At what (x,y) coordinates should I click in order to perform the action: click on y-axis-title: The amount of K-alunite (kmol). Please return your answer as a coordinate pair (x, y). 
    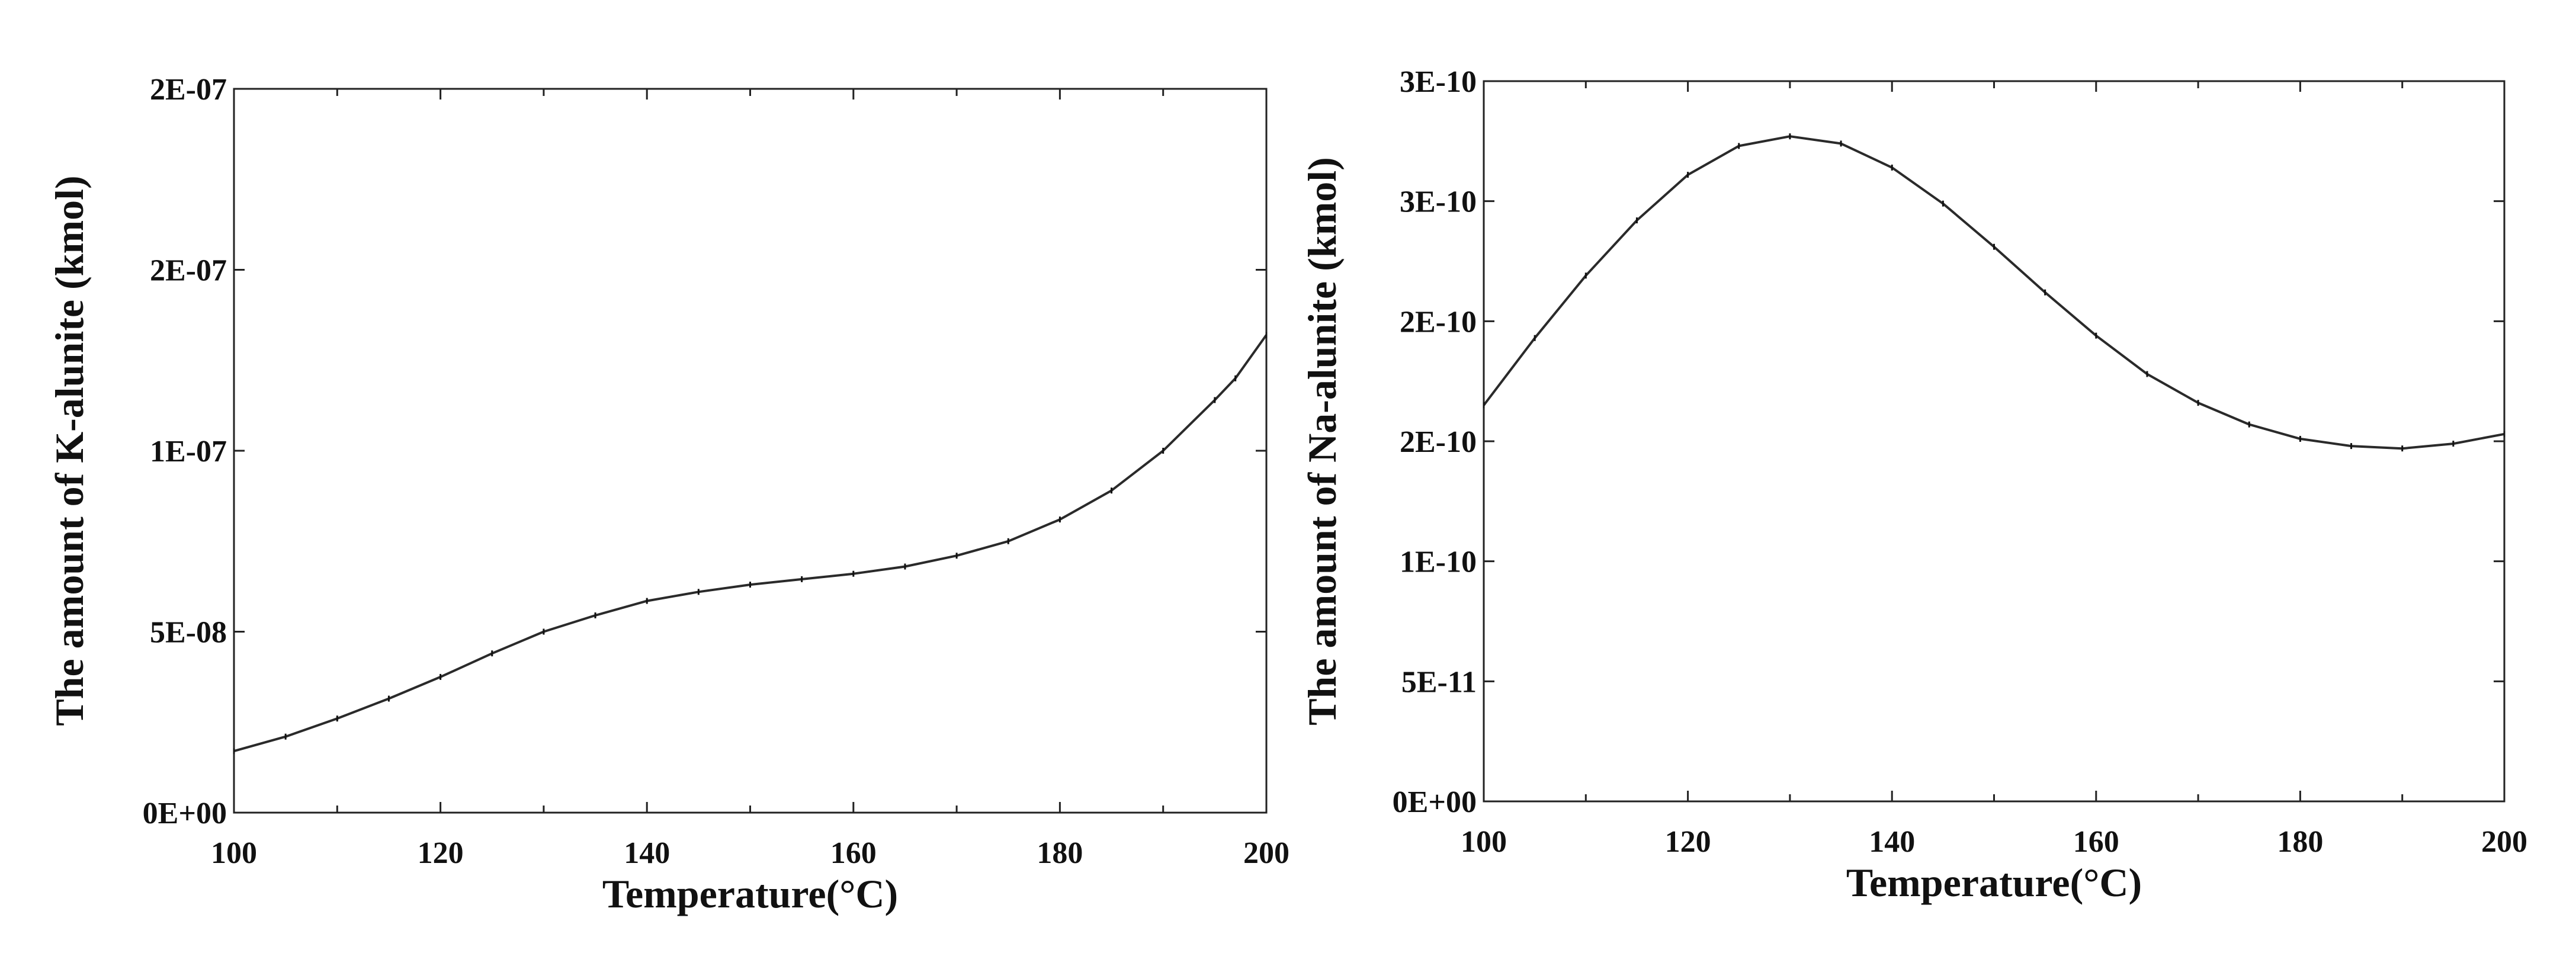
    Looking at the image, I should click on (69, 451).